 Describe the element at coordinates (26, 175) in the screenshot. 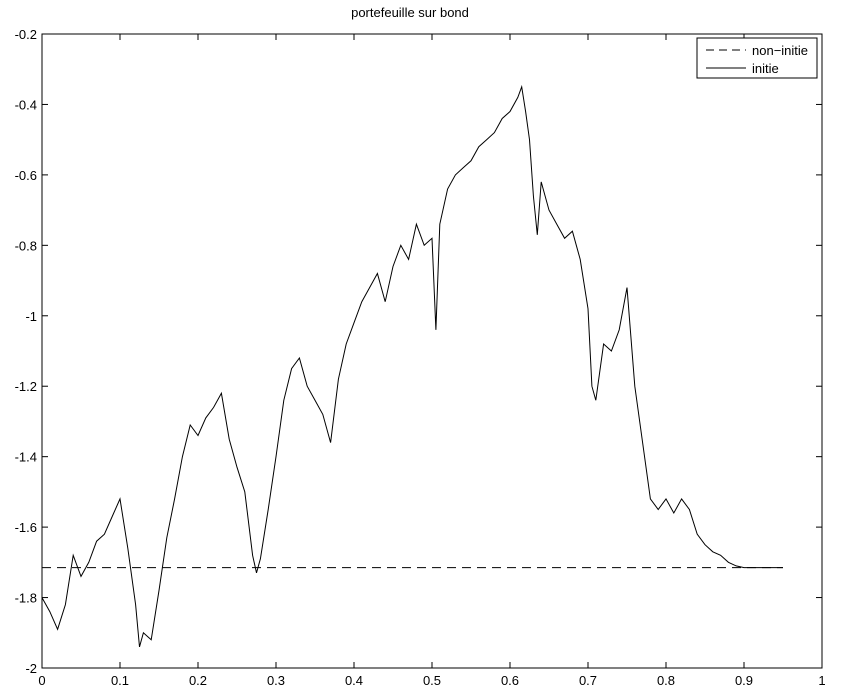

I see `y-tick-label: -0.6` at that location.